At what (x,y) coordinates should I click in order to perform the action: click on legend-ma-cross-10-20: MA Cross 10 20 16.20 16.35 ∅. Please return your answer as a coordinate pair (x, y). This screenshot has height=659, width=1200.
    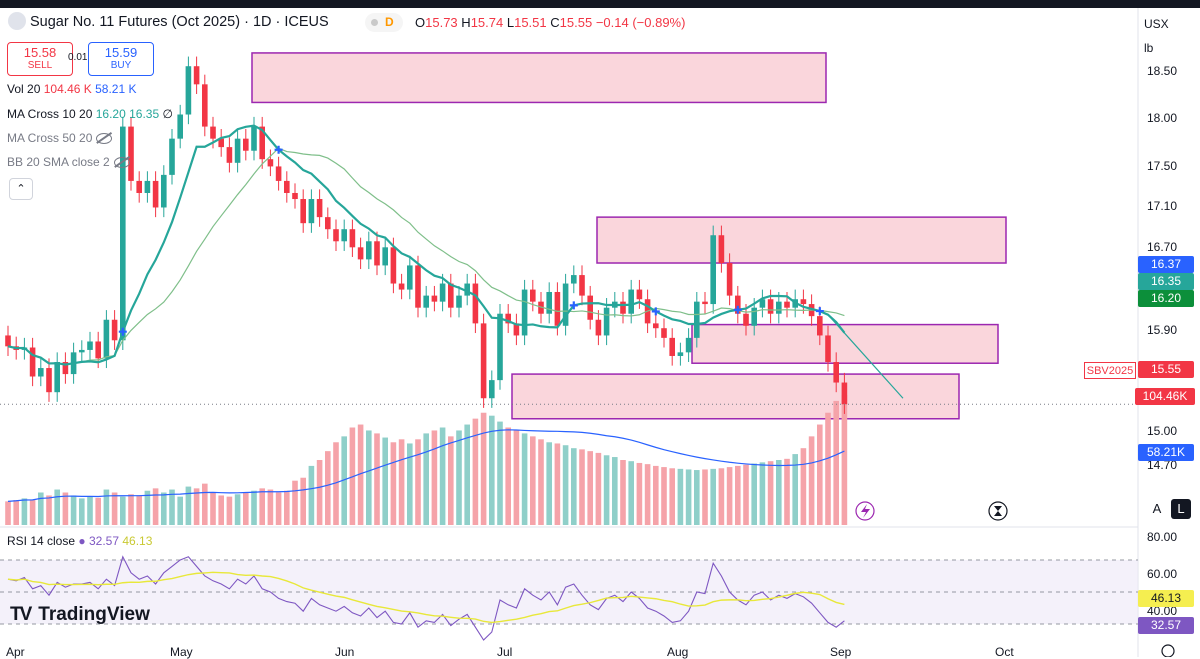
    Looking at the image, I should click on (90, 114).